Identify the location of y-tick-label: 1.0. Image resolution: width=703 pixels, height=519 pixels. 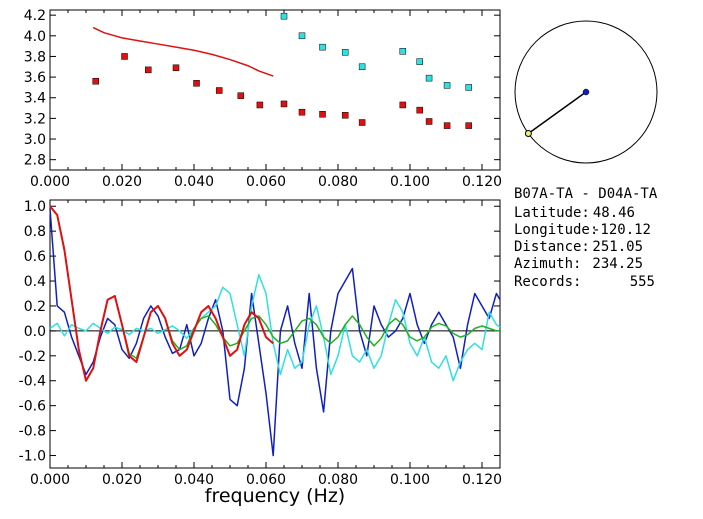
(35, 207).